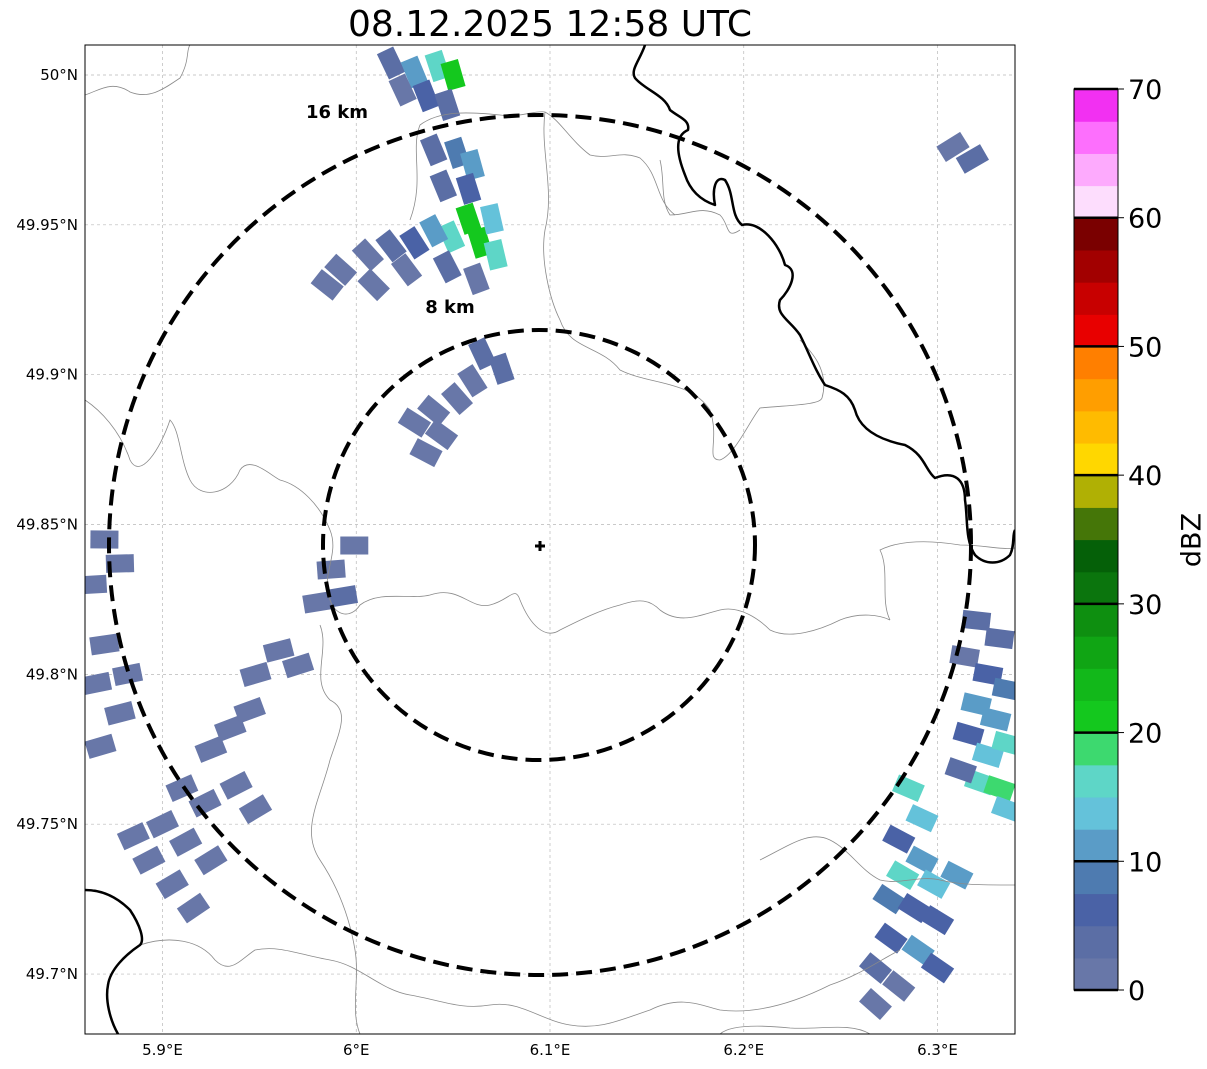 This screenshot has height=1069, width=1207. I want to click on colorbar-label: dBZ, so click(1192, 540).